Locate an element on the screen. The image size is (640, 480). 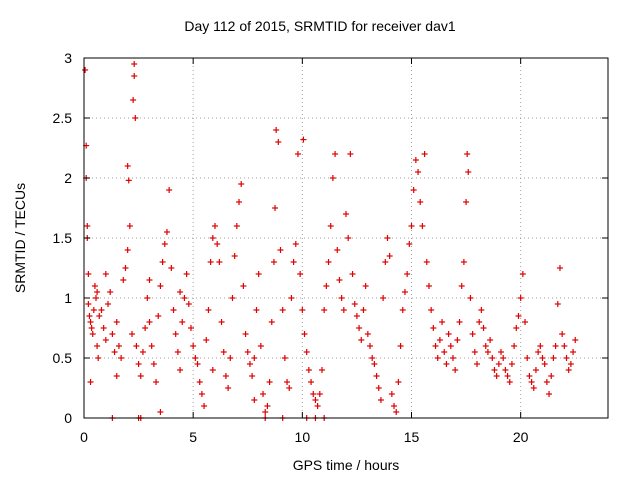
x-tick-label: 5 is located at coordinates (193, 437).